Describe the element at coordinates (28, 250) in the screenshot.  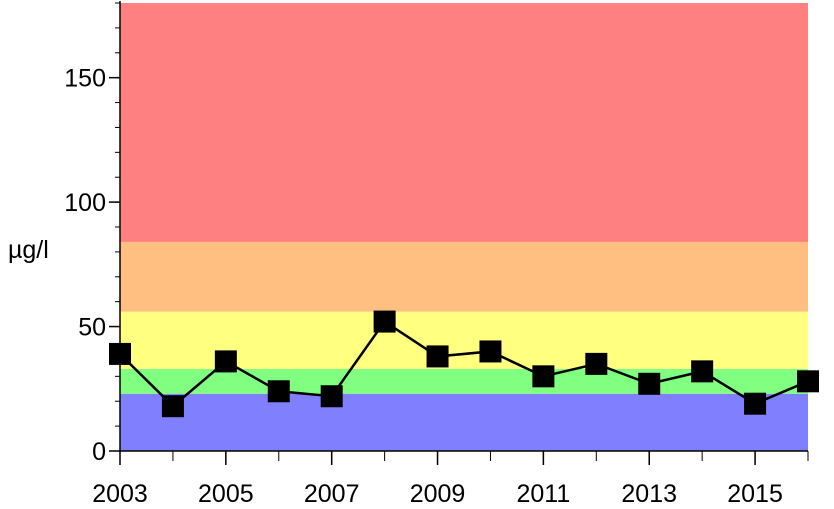
I see `y-axis-label: µg/l` at that location.